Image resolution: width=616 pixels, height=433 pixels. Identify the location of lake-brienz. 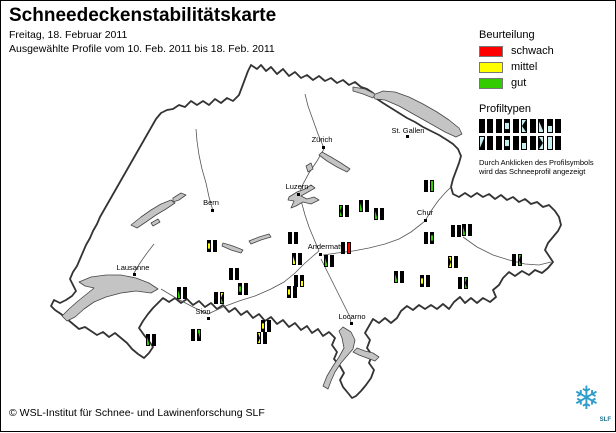
(260, 239).